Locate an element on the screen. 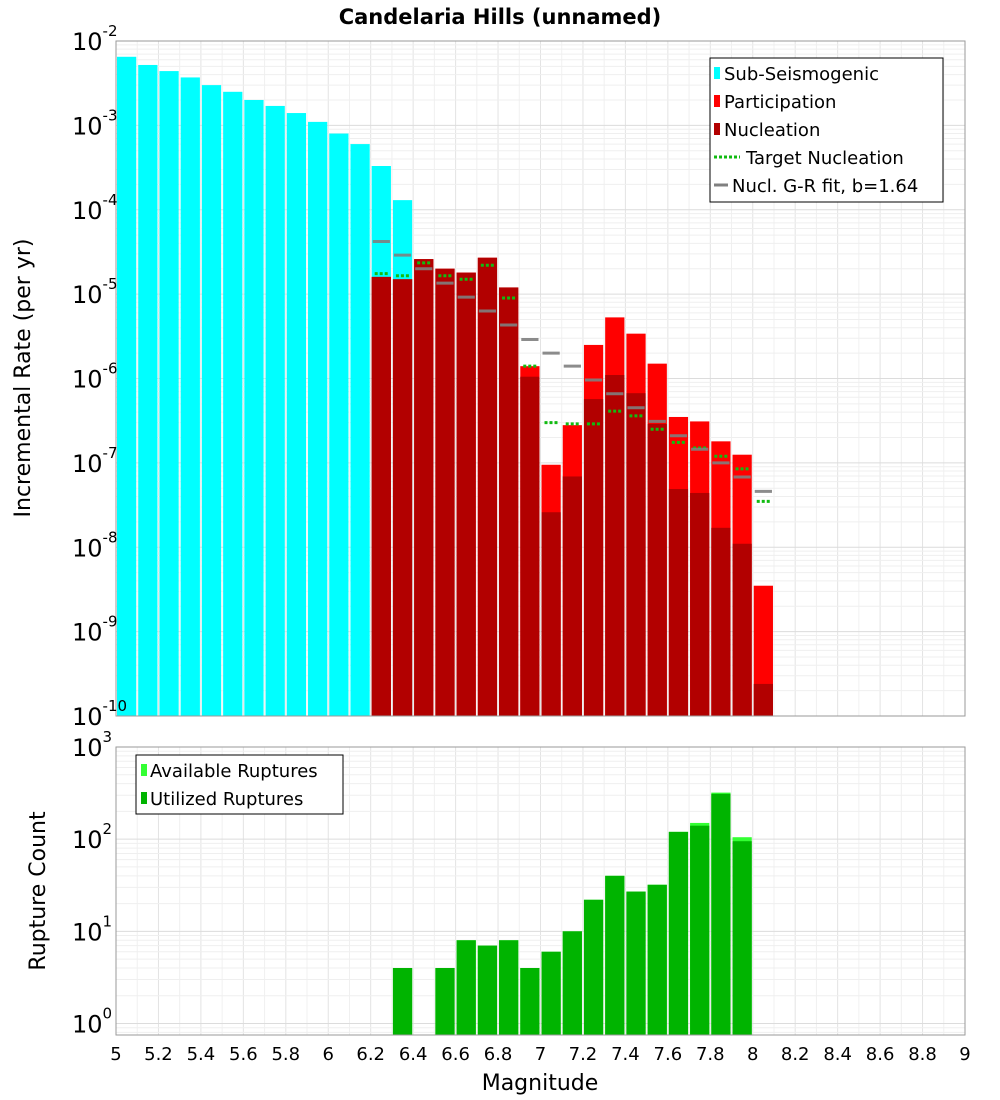 This screenshot has height=1100, width=1000. legend-label-utilized: Utilized Ruptures is located at coordinates (226, 799).